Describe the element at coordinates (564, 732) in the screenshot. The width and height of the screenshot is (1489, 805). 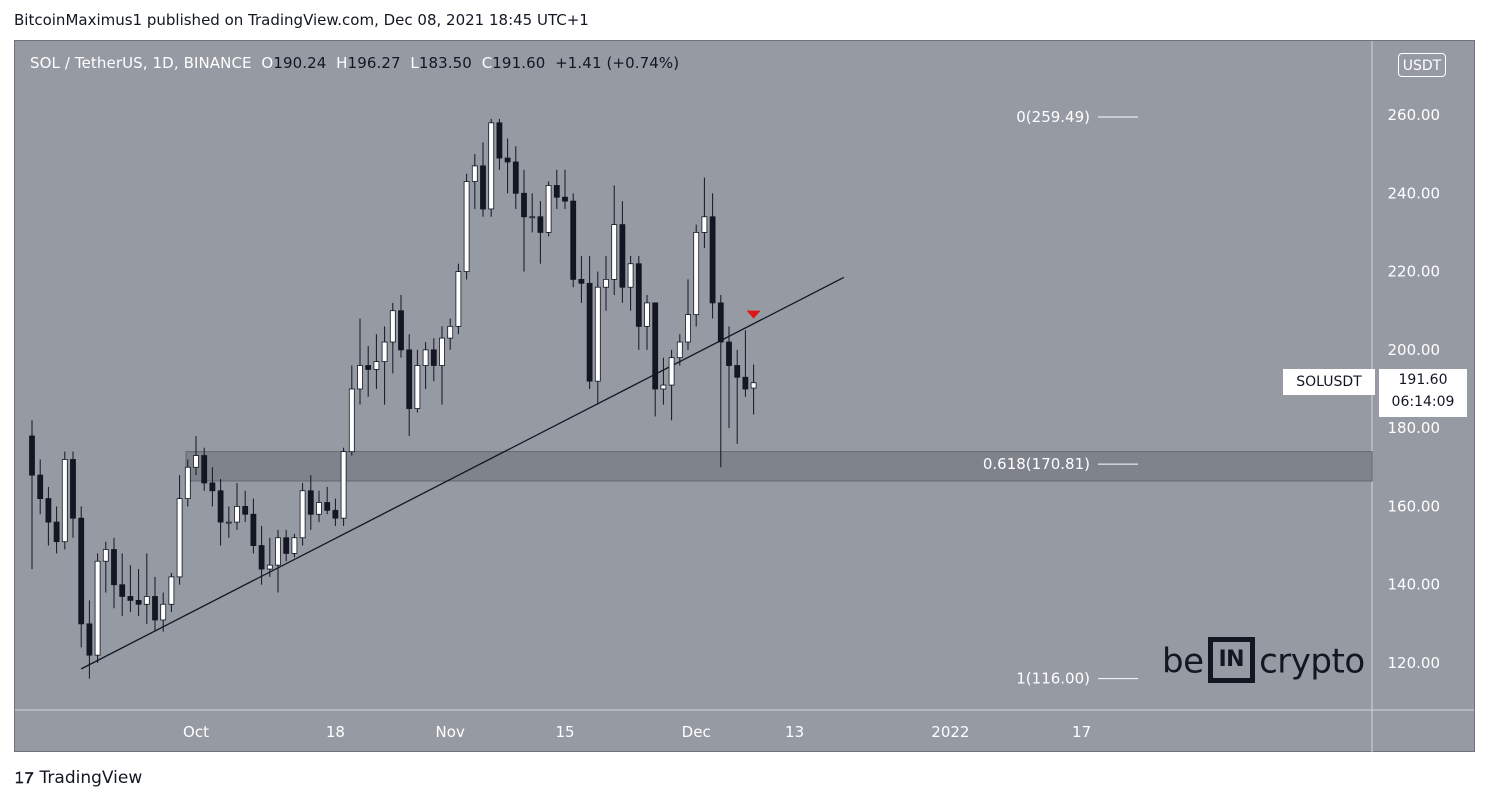
I see `x-tick-label: 15` at that location.